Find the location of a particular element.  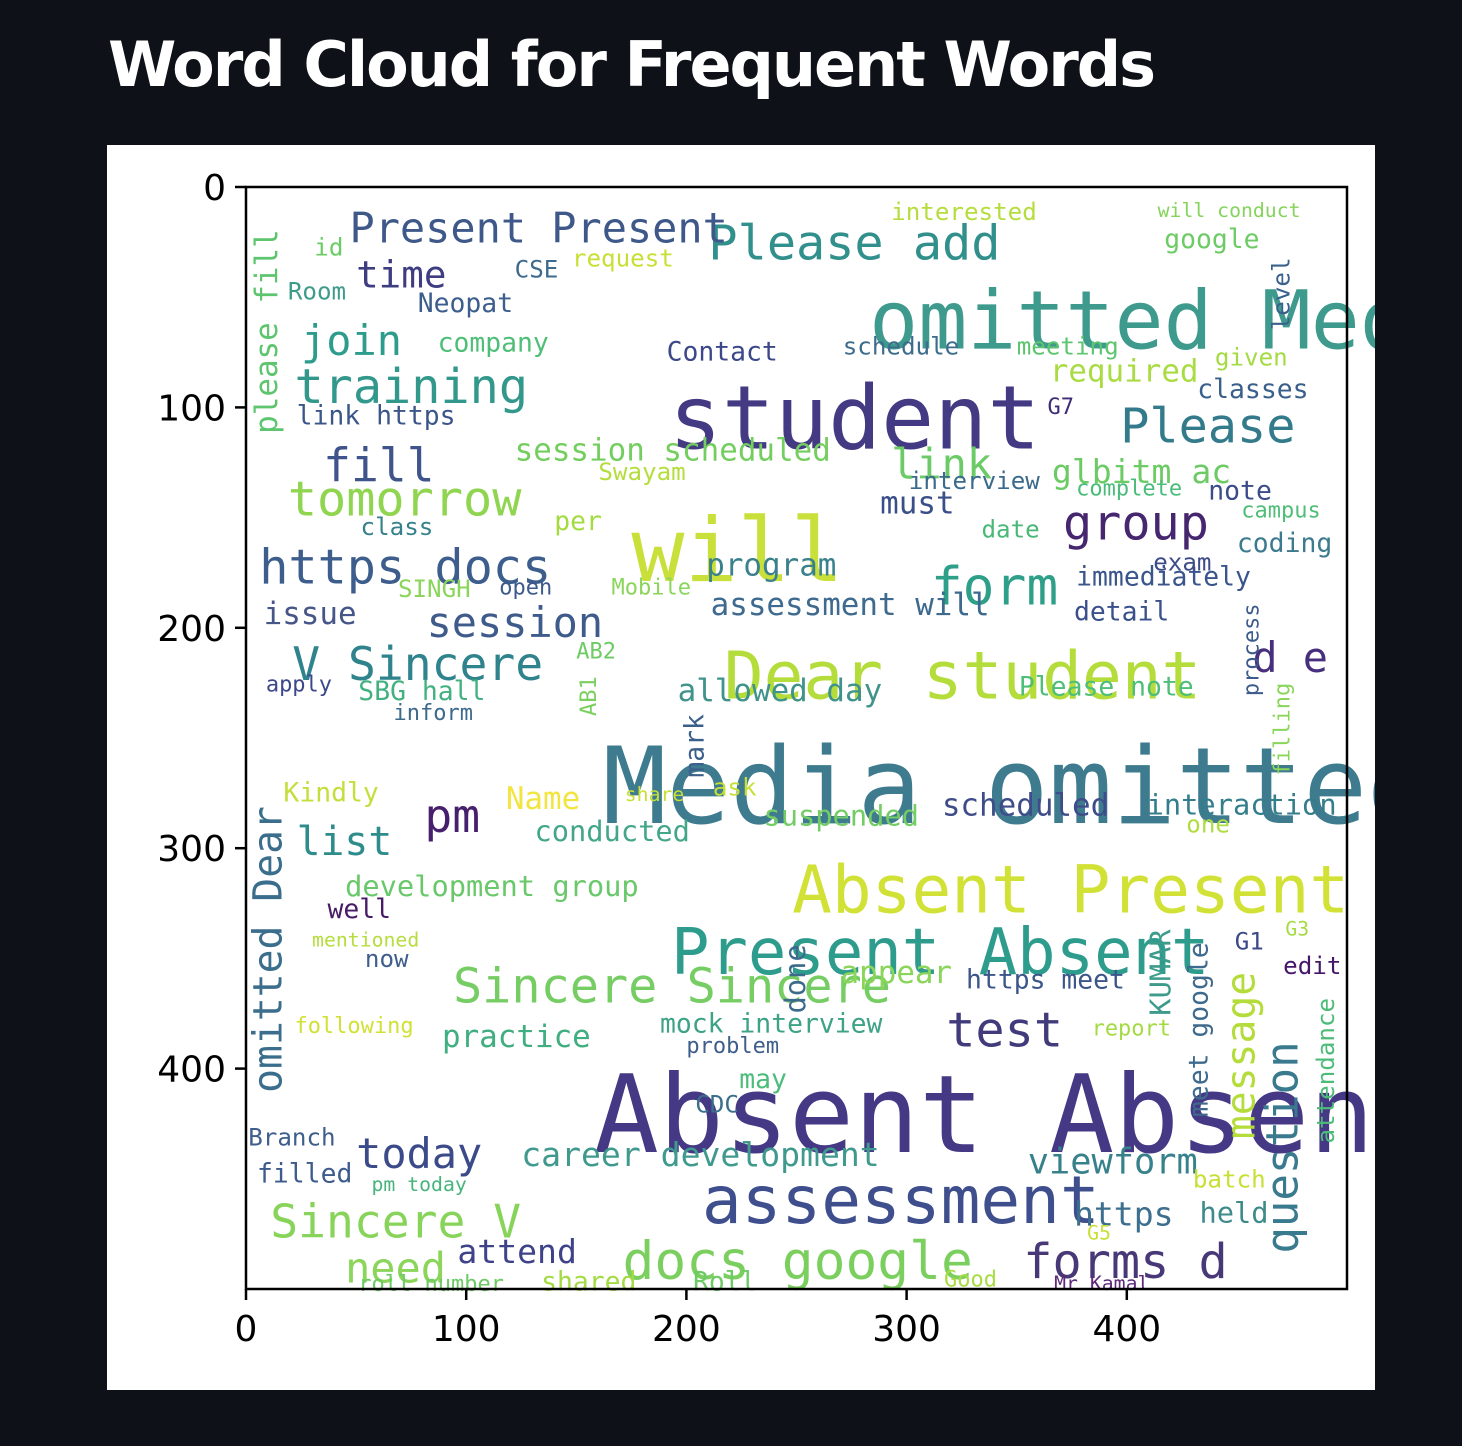

cloud-word: interaction is located at coordinates (1242, 805).